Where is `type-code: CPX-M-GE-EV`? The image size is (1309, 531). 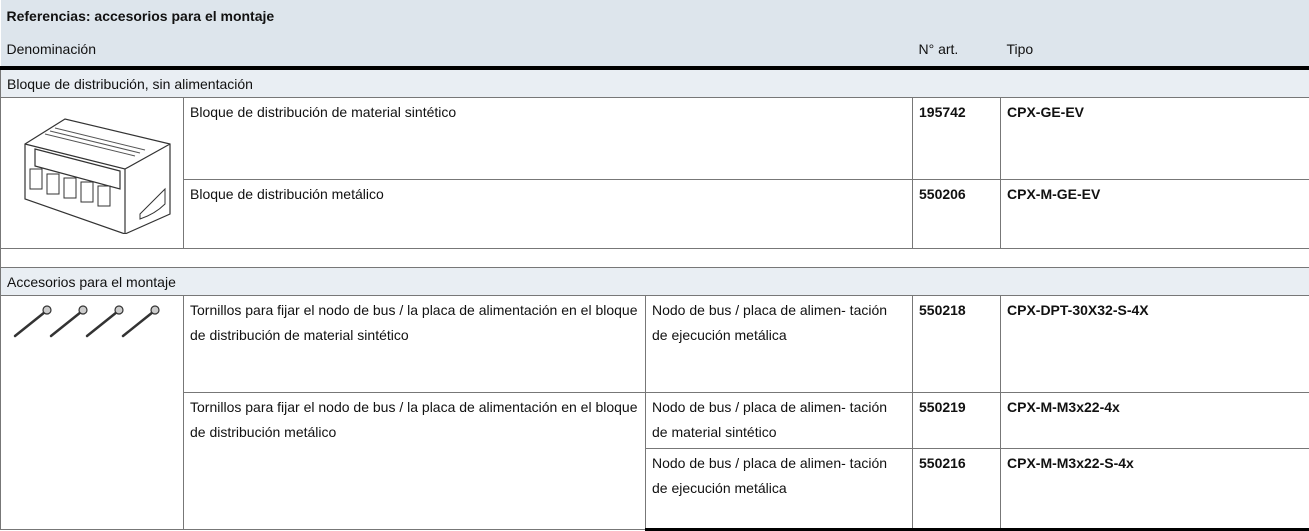 type-code: CPX-M-GE-EV is located at coordinates (1155, 214).